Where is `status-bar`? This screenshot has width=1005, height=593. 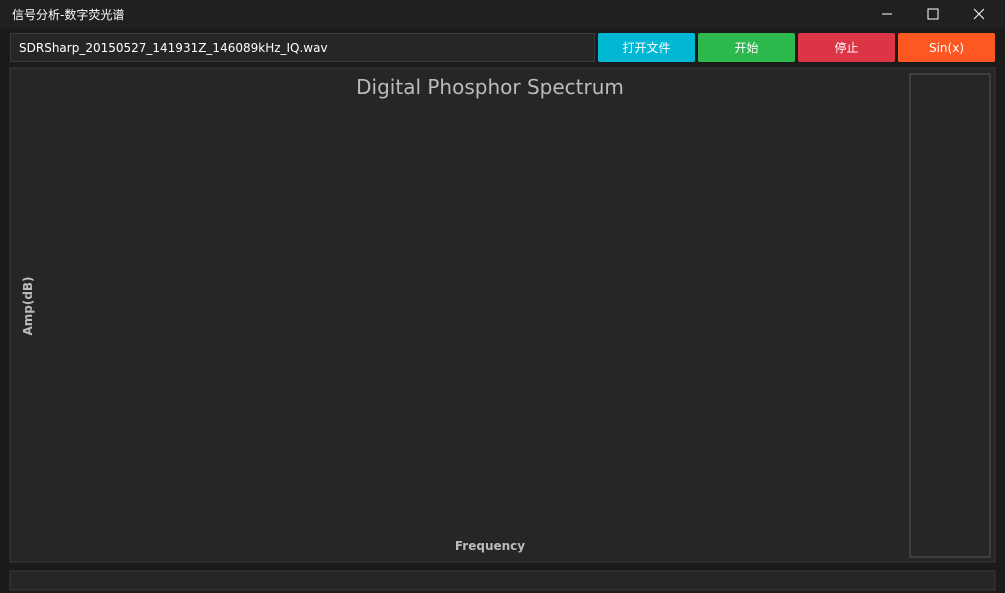
status-bar is located at coordinates (502, 580).